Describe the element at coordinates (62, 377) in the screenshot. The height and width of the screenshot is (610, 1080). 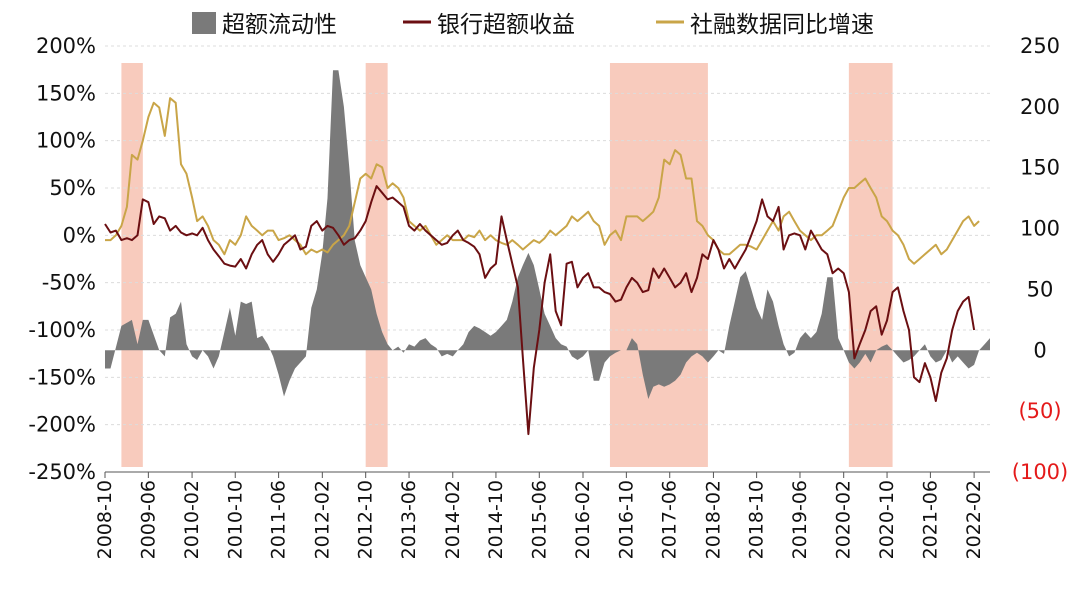
I see `left-tick-label: -150%` at that location.